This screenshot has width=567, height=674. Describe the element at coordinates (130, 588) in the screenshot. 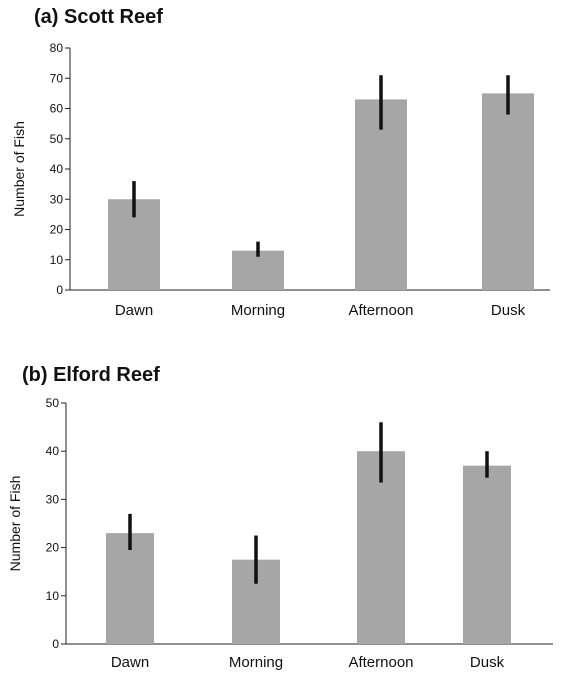

I see `bar-dawn` at that location.